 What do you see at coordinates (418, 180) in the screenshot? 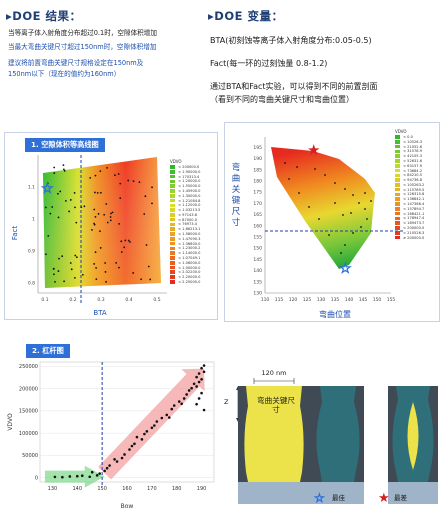
I see `legend-item: < 94736.8` at bounding box center [418, 180].